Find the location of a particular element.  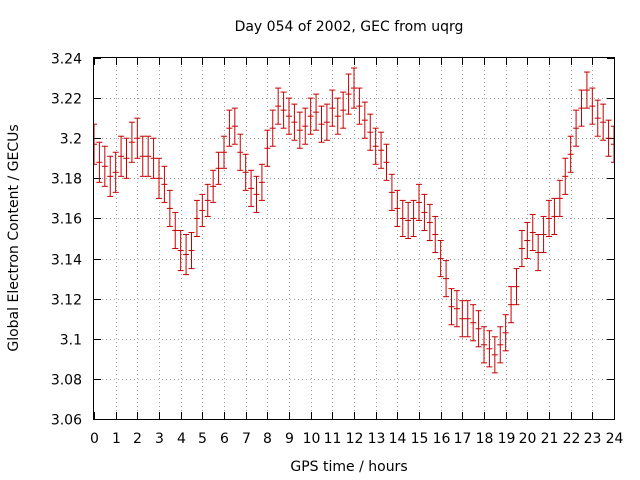

x-tick-label: 16 is located at coordinates (442, 439).